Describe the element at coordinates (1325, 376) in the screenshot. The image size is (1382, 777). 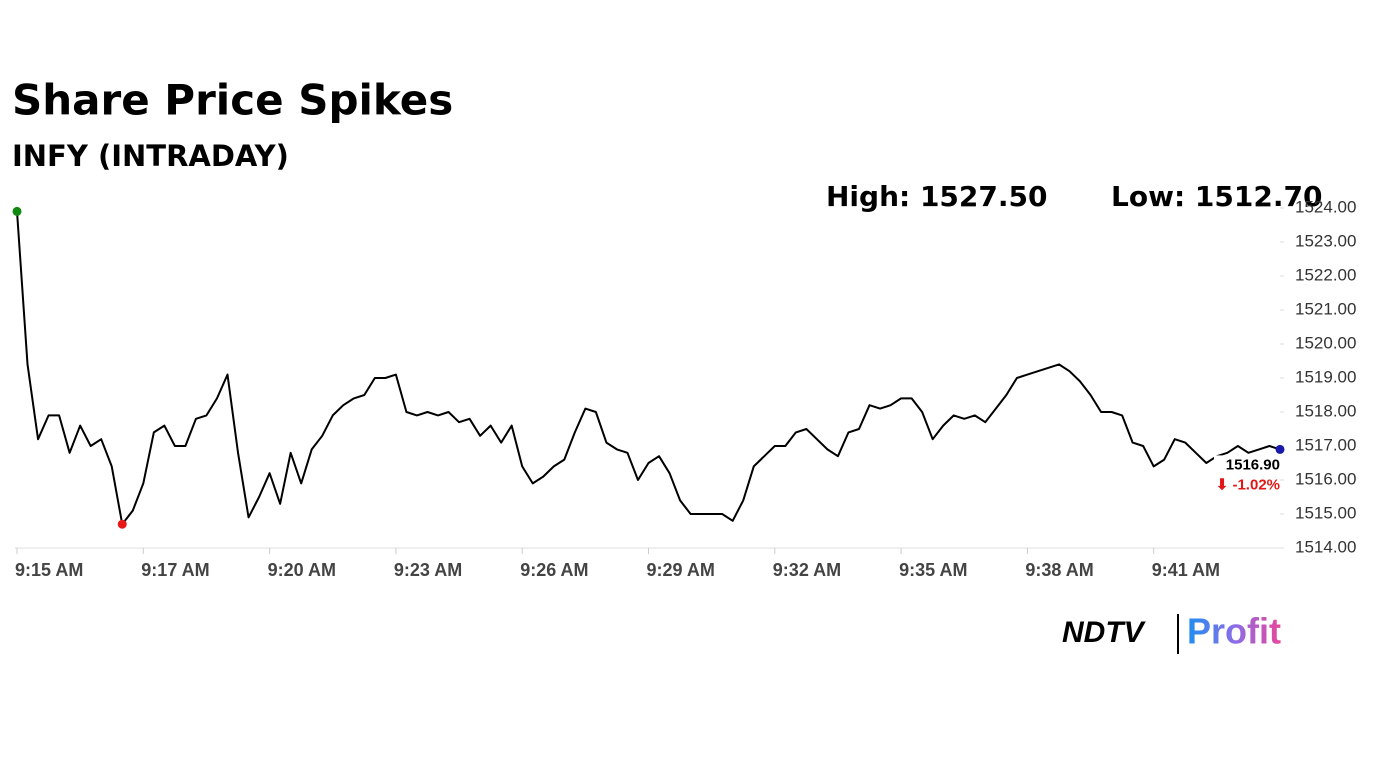
I see `y-tick-label: 1519.00` at that location.